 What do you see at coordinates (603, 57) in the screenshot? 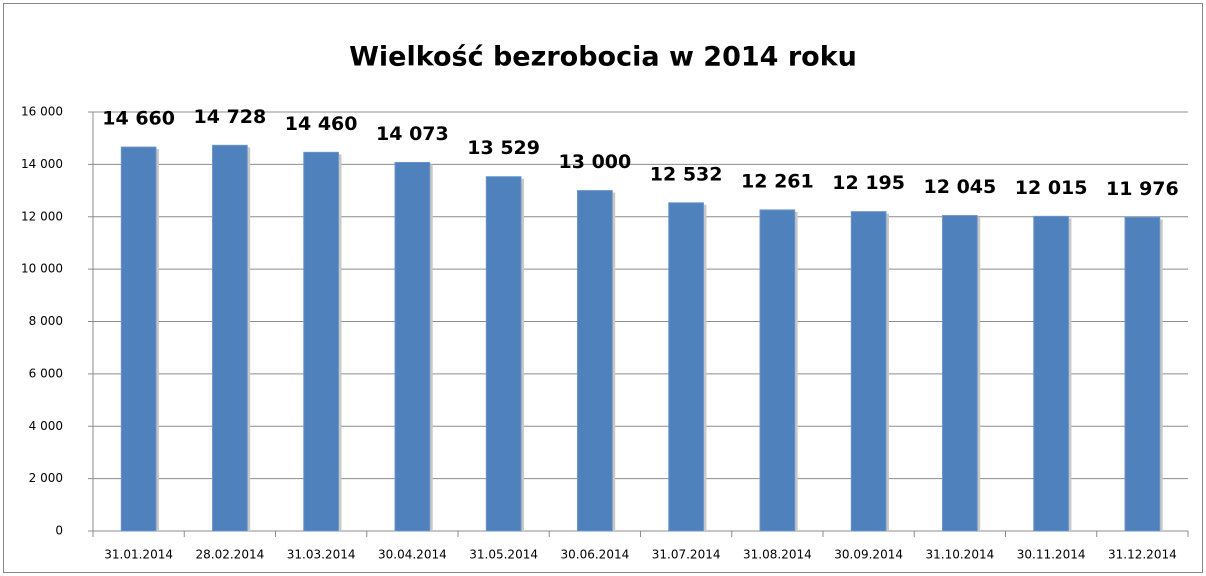
I see `chart-title: Wielkość bezrobocia w 2014 roku` at bounding box center [603, 57].